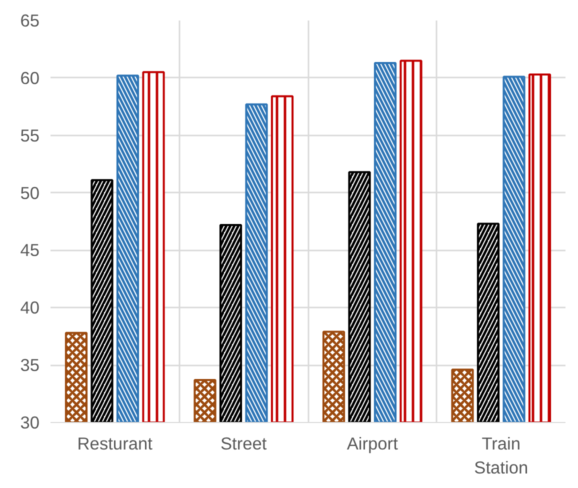  I want to click on y-tick-label: 30, so click(30, 422).